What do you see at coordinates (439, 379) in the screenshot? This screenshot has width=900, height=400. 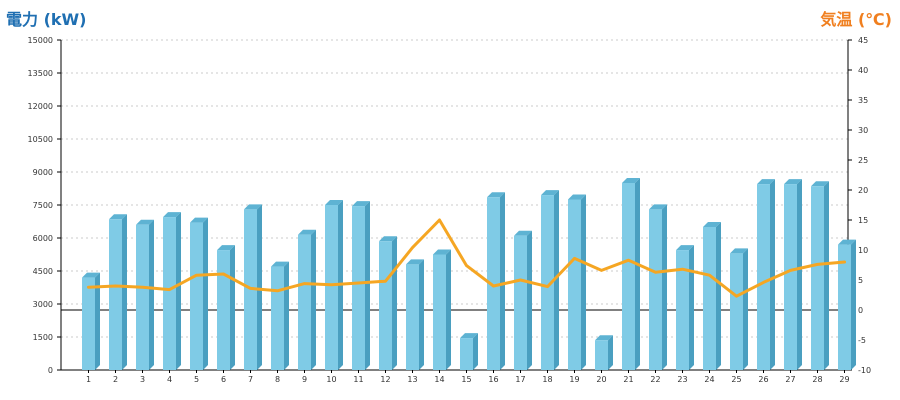 I see `x-tick-label: 14` at bounding box center [439, 379].